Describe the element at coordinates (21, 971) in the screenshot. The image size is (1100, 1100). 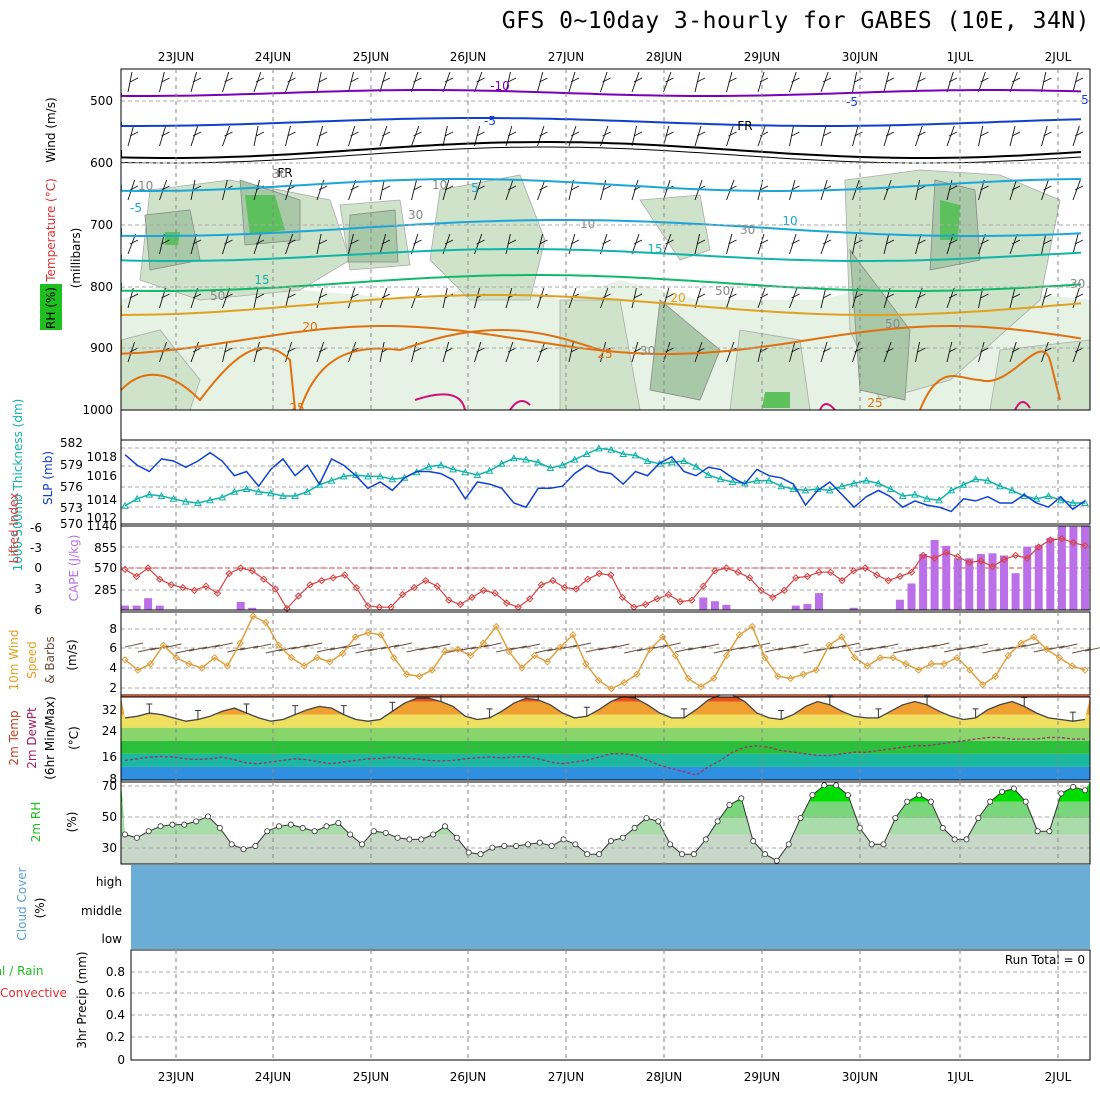
I see `ylabel-total-rain: tal / Rain` at that location.